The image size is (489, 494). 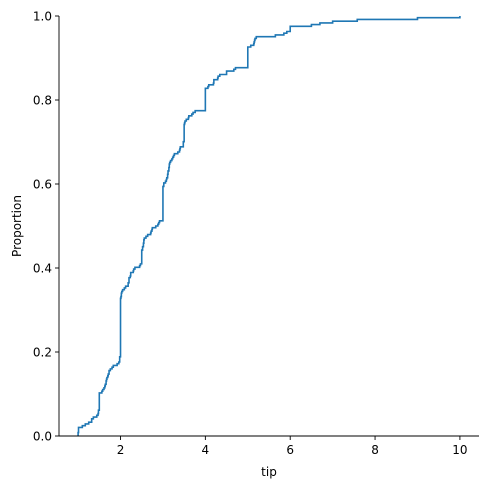 What do you see at coordinates (121, 450) in the screenshot?
I see `x-tick-label: 2` at bounding box center [121, 450].